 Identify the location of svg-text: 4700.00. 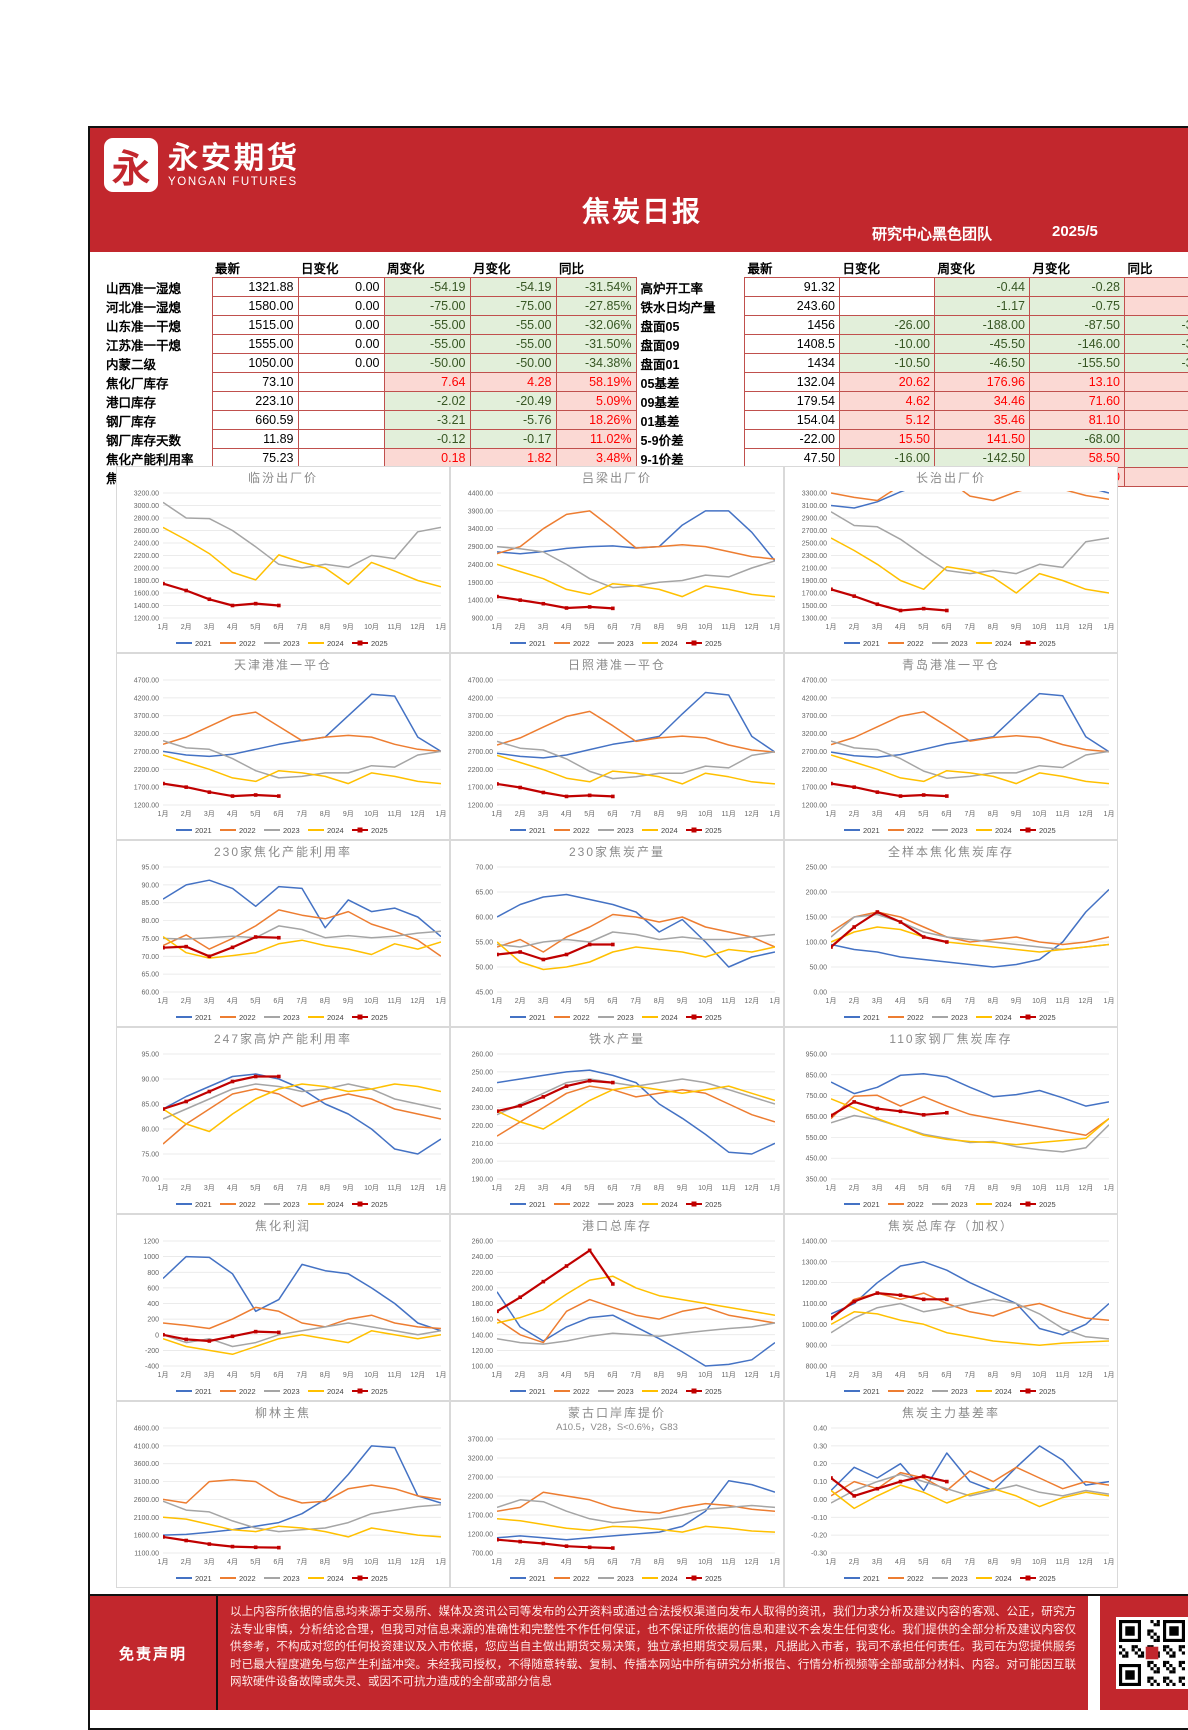
(146, 681).